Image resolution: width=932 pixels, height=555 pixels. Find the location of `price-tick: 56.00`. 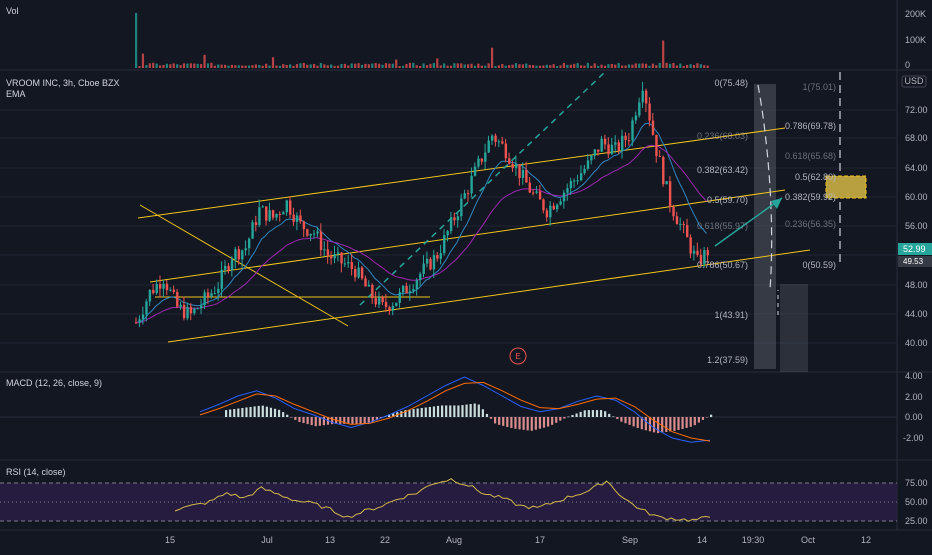

price-tick: 56.00 is located at coordinates (916, 226).